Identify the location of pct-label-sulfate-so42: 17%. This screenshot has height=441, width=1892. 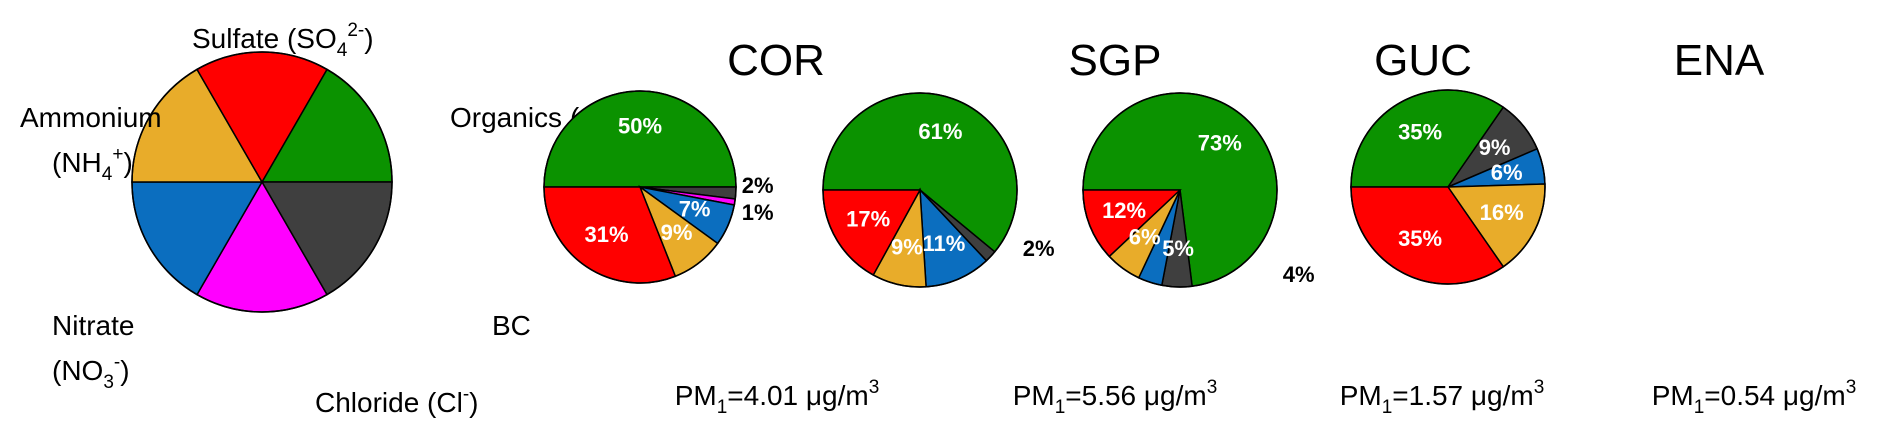
(868, 218).